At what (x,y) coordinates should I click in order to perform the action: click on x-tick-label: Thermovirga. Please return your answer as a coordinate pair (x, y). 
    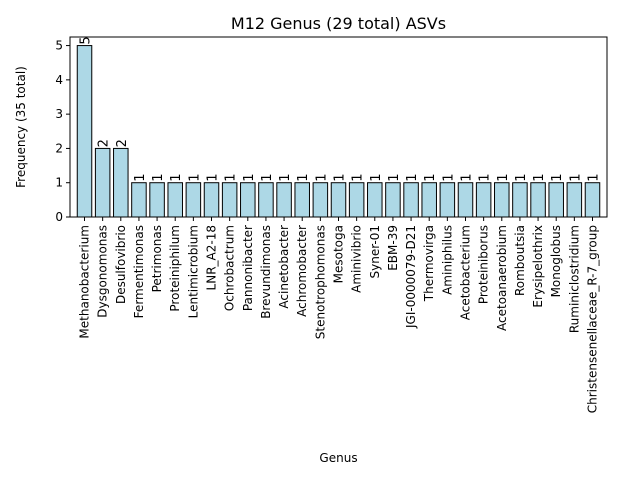
    Looking at the image, I should click on (429, 263).